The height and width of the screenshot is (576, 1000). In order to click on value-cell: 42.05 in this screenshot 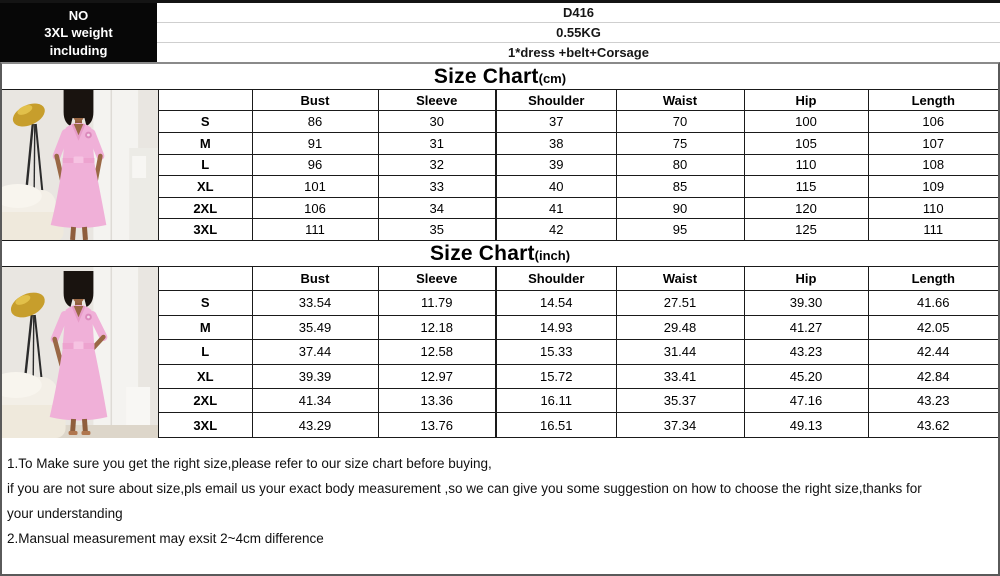, I will do `click(932, 327)`.